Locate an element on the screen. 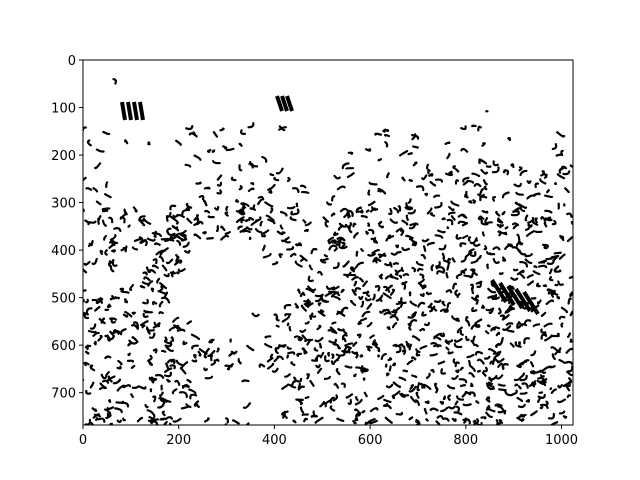 The image size is (640, 480). x-tick-label: 800 is located at coordinates (465, 440).